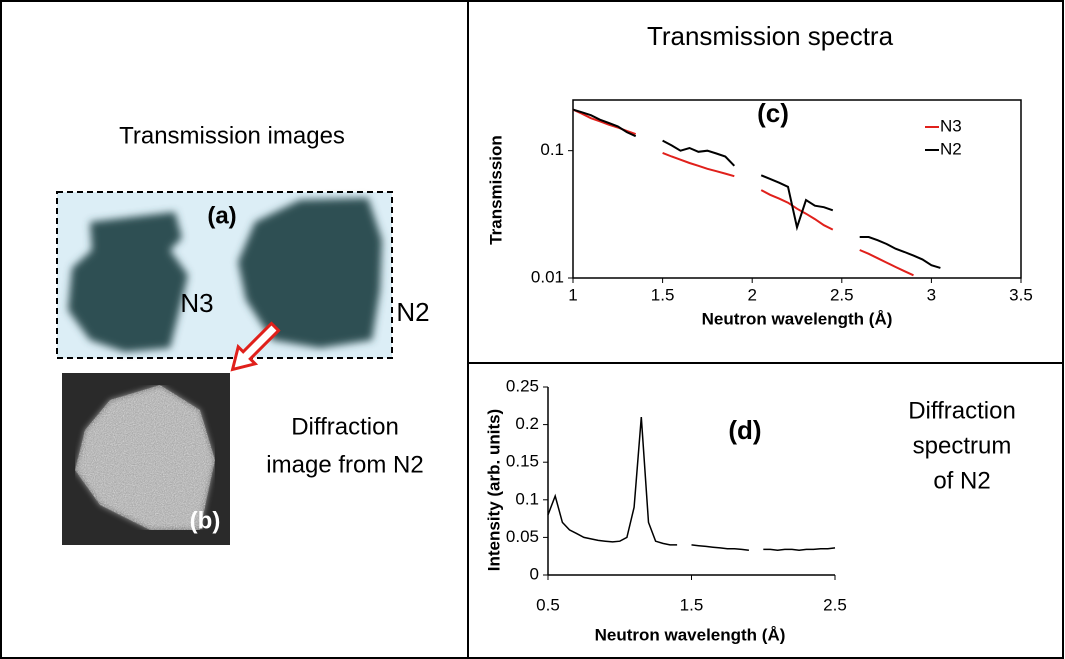  What do you see at coordinates (205, 520) in the screenshot?
I see `panel-label: (b)` at bounding box center [205, 520].